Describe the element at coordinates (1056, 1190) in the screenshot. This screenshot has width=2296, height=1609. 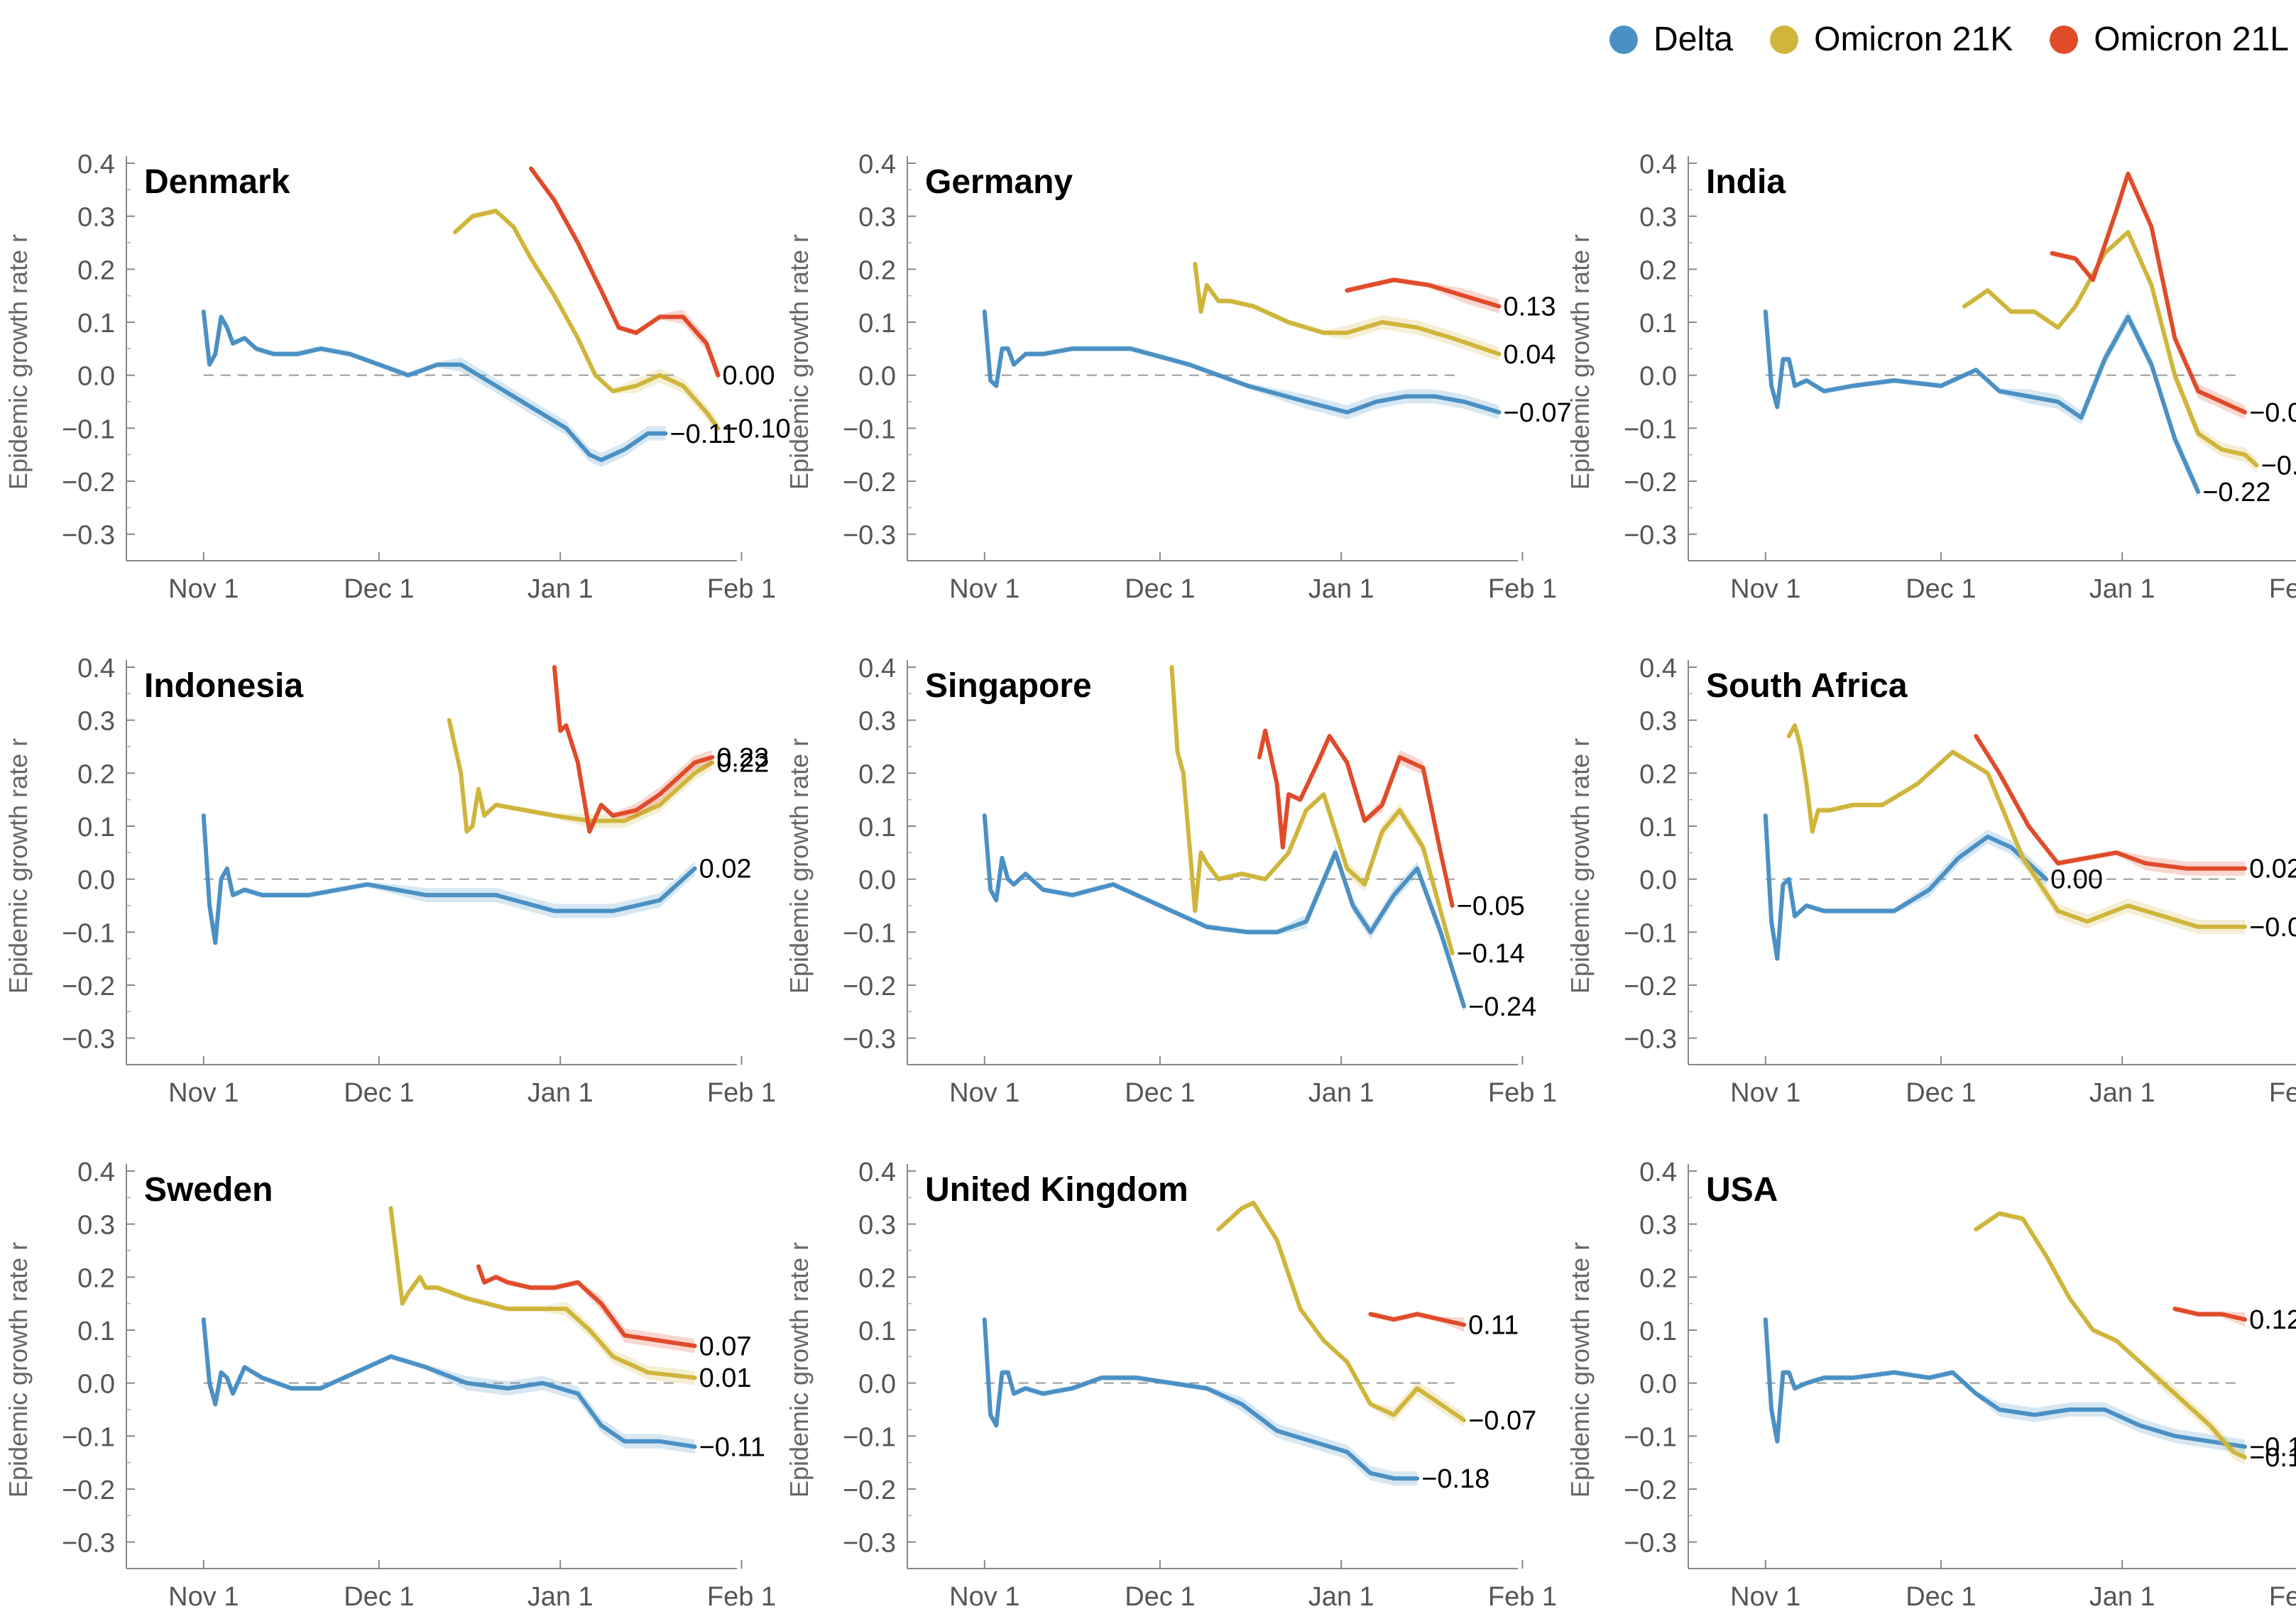
I see `panel-title: United Kingdom` at that location.